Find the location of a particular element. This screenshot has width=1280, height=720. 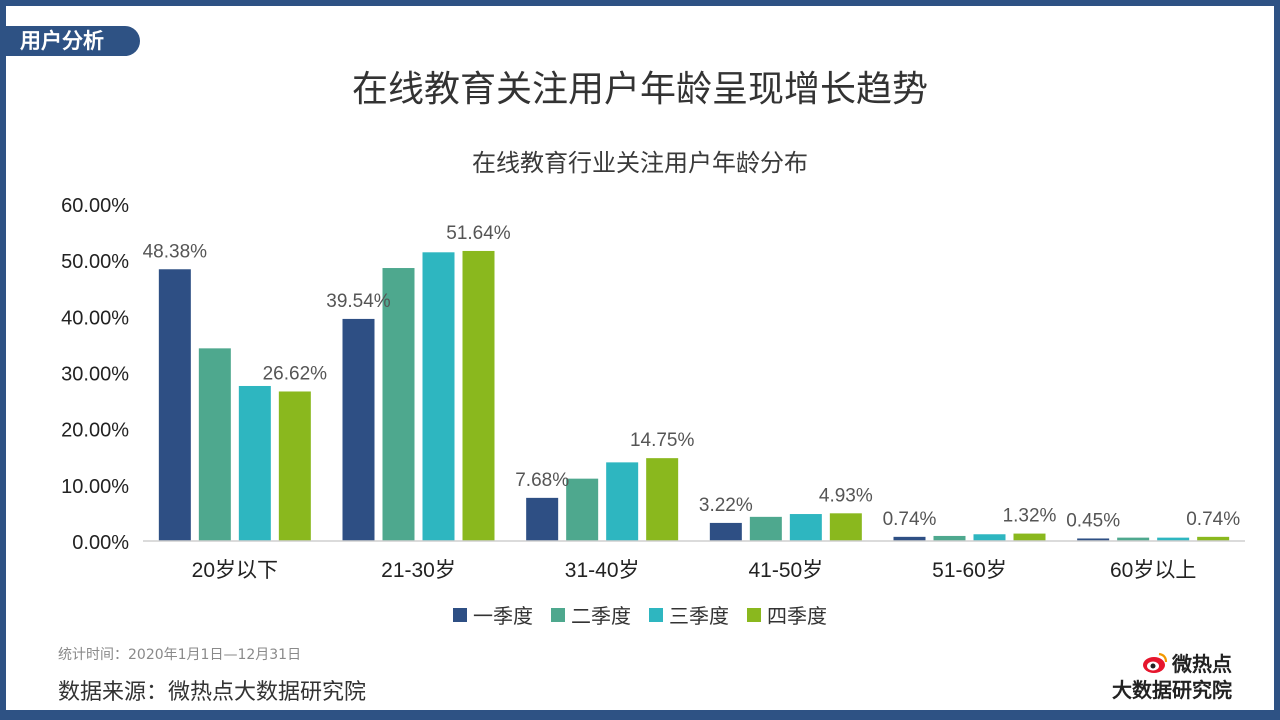

logo-line2: 大数据研究院 is located at coordinates (1172, 690).